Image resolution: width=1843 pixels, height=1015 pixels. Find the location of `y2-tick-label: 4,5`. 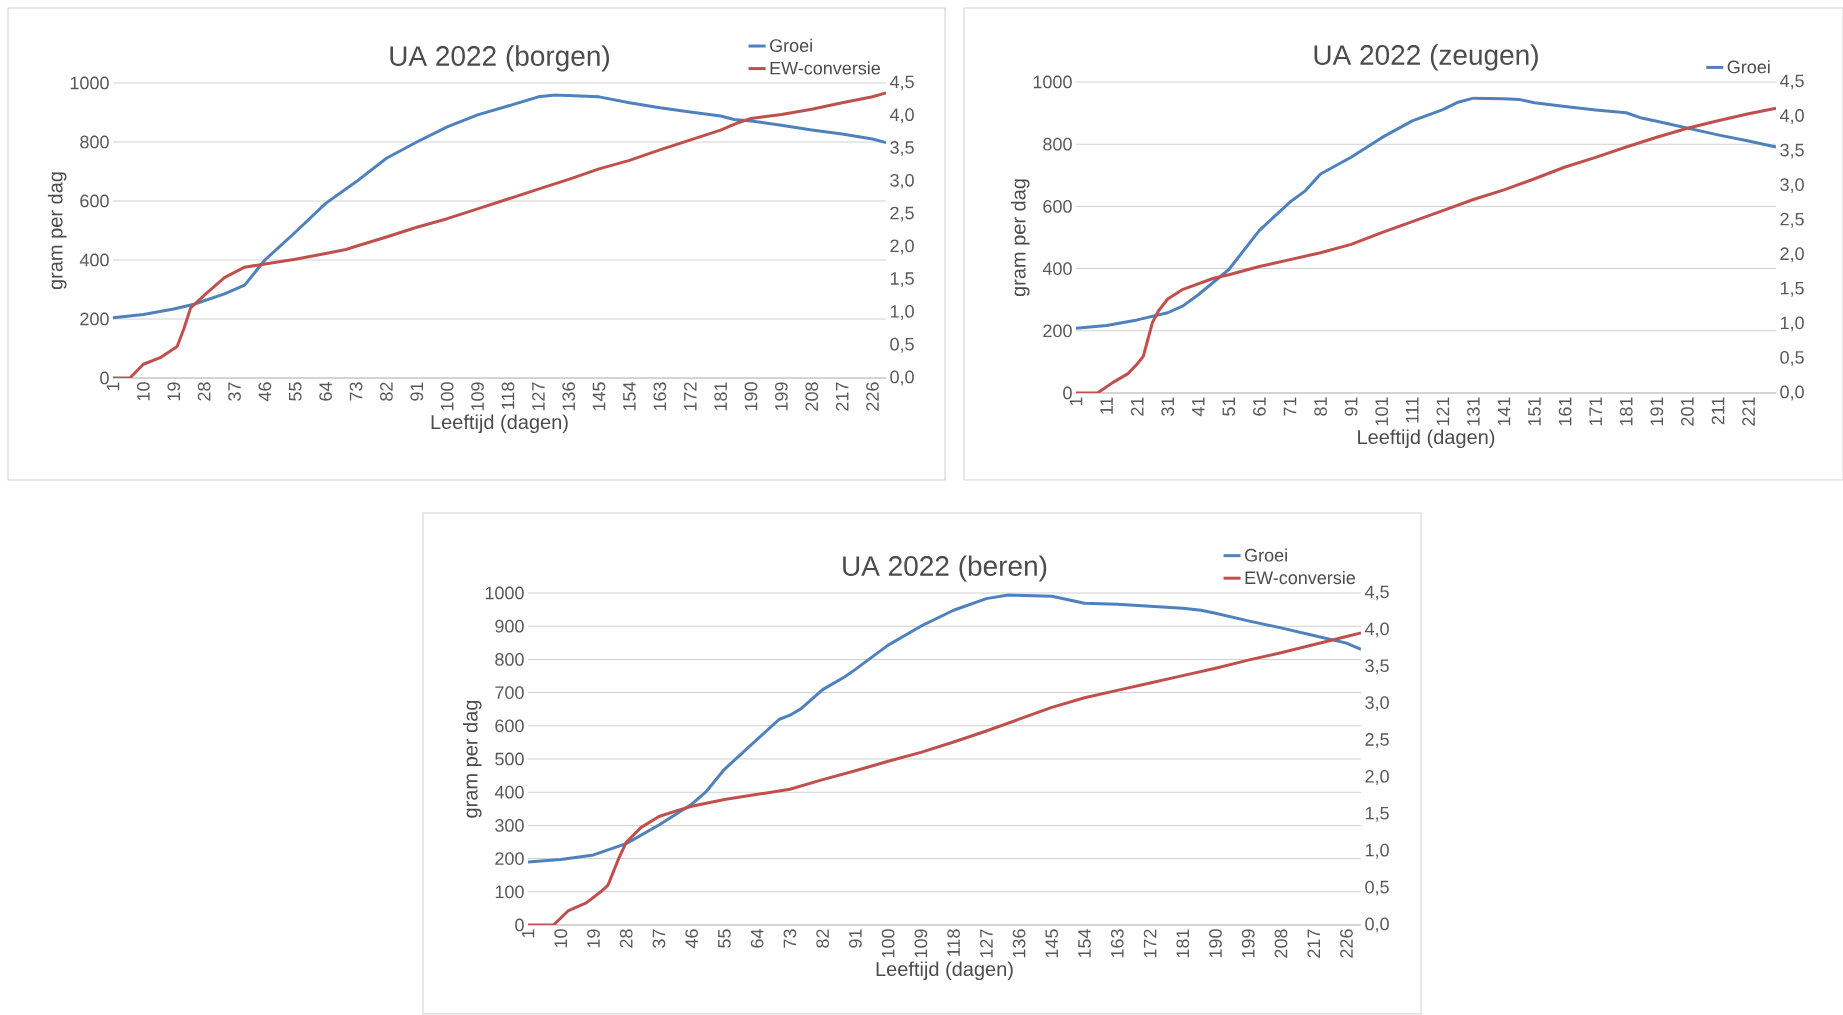

y2-tick-label: 4,5 is located at coordinates (1376, 593).